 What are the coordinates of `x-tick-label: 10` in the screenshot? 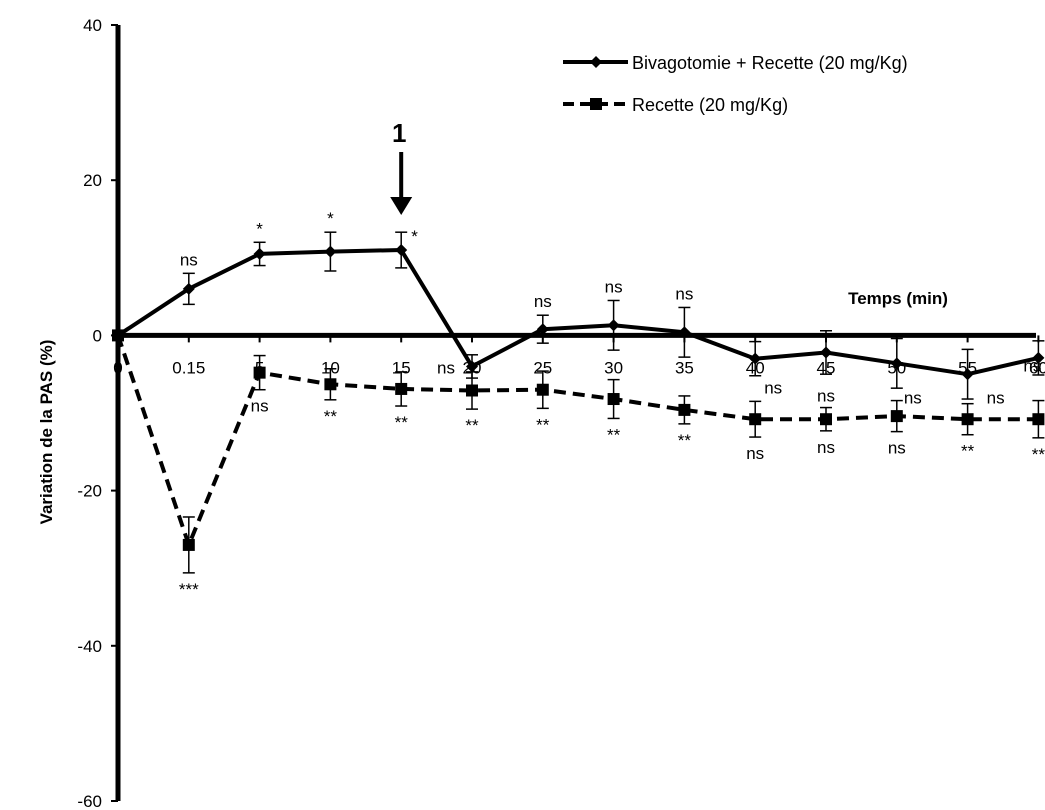 It's located at (330, 367).